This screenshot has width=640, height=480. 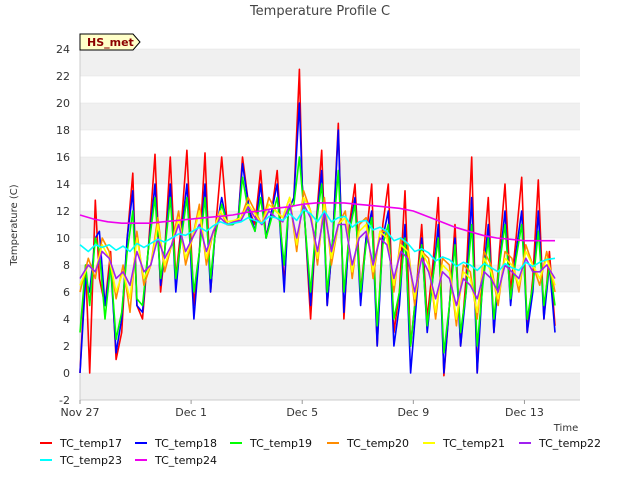 I want to click on y-tick-label: 18, so click(x=63, y=130).